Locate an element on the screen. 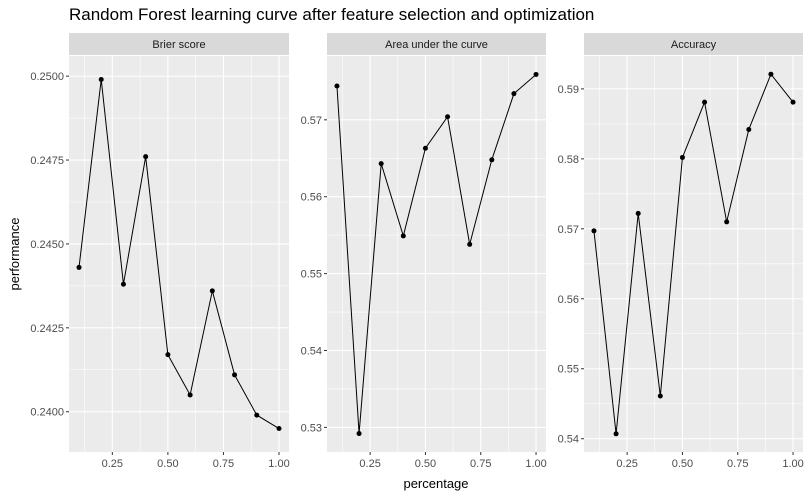 This screenshot has height=498, width=811. y-tick-label: 0.2400 is located at coordinates (47, 413).